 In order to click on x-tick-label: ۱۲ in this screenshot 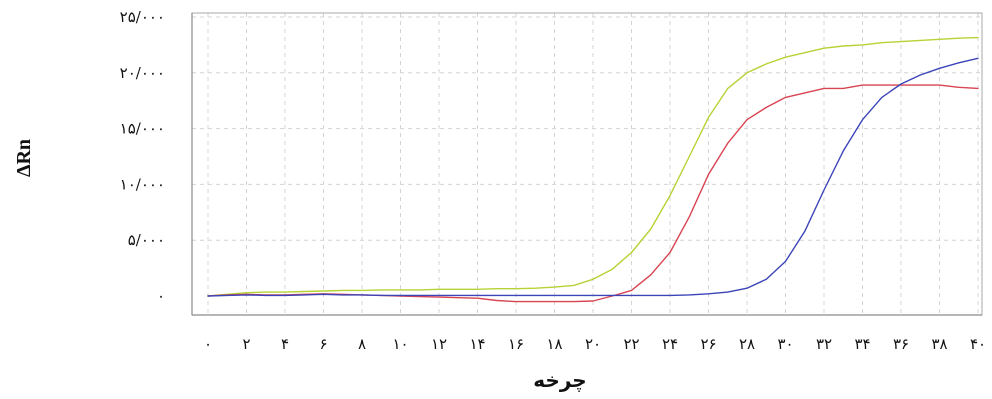, I will do `click(439, 344)`.